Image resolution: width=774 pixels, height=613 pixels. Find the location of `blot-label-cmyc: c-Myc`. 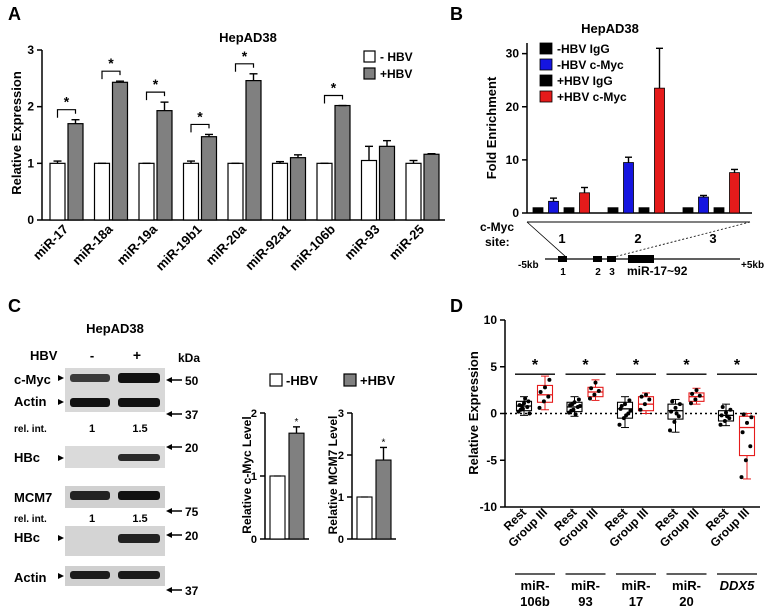

blot-label-cmyc: c-Myc is located at coordinates (32, 379).